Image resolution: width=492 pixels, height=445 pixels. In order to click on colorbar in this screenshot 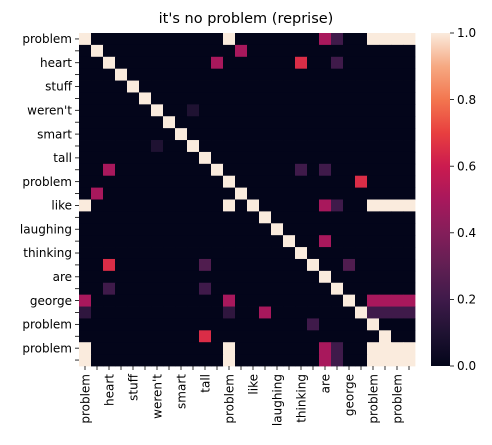, I will do `click(440, 199)`.